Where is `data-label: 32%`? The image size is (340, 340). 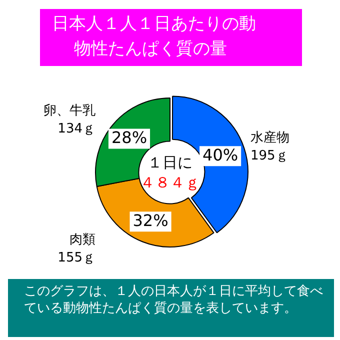
data-label: 32% is located at coordinates (150, 220).